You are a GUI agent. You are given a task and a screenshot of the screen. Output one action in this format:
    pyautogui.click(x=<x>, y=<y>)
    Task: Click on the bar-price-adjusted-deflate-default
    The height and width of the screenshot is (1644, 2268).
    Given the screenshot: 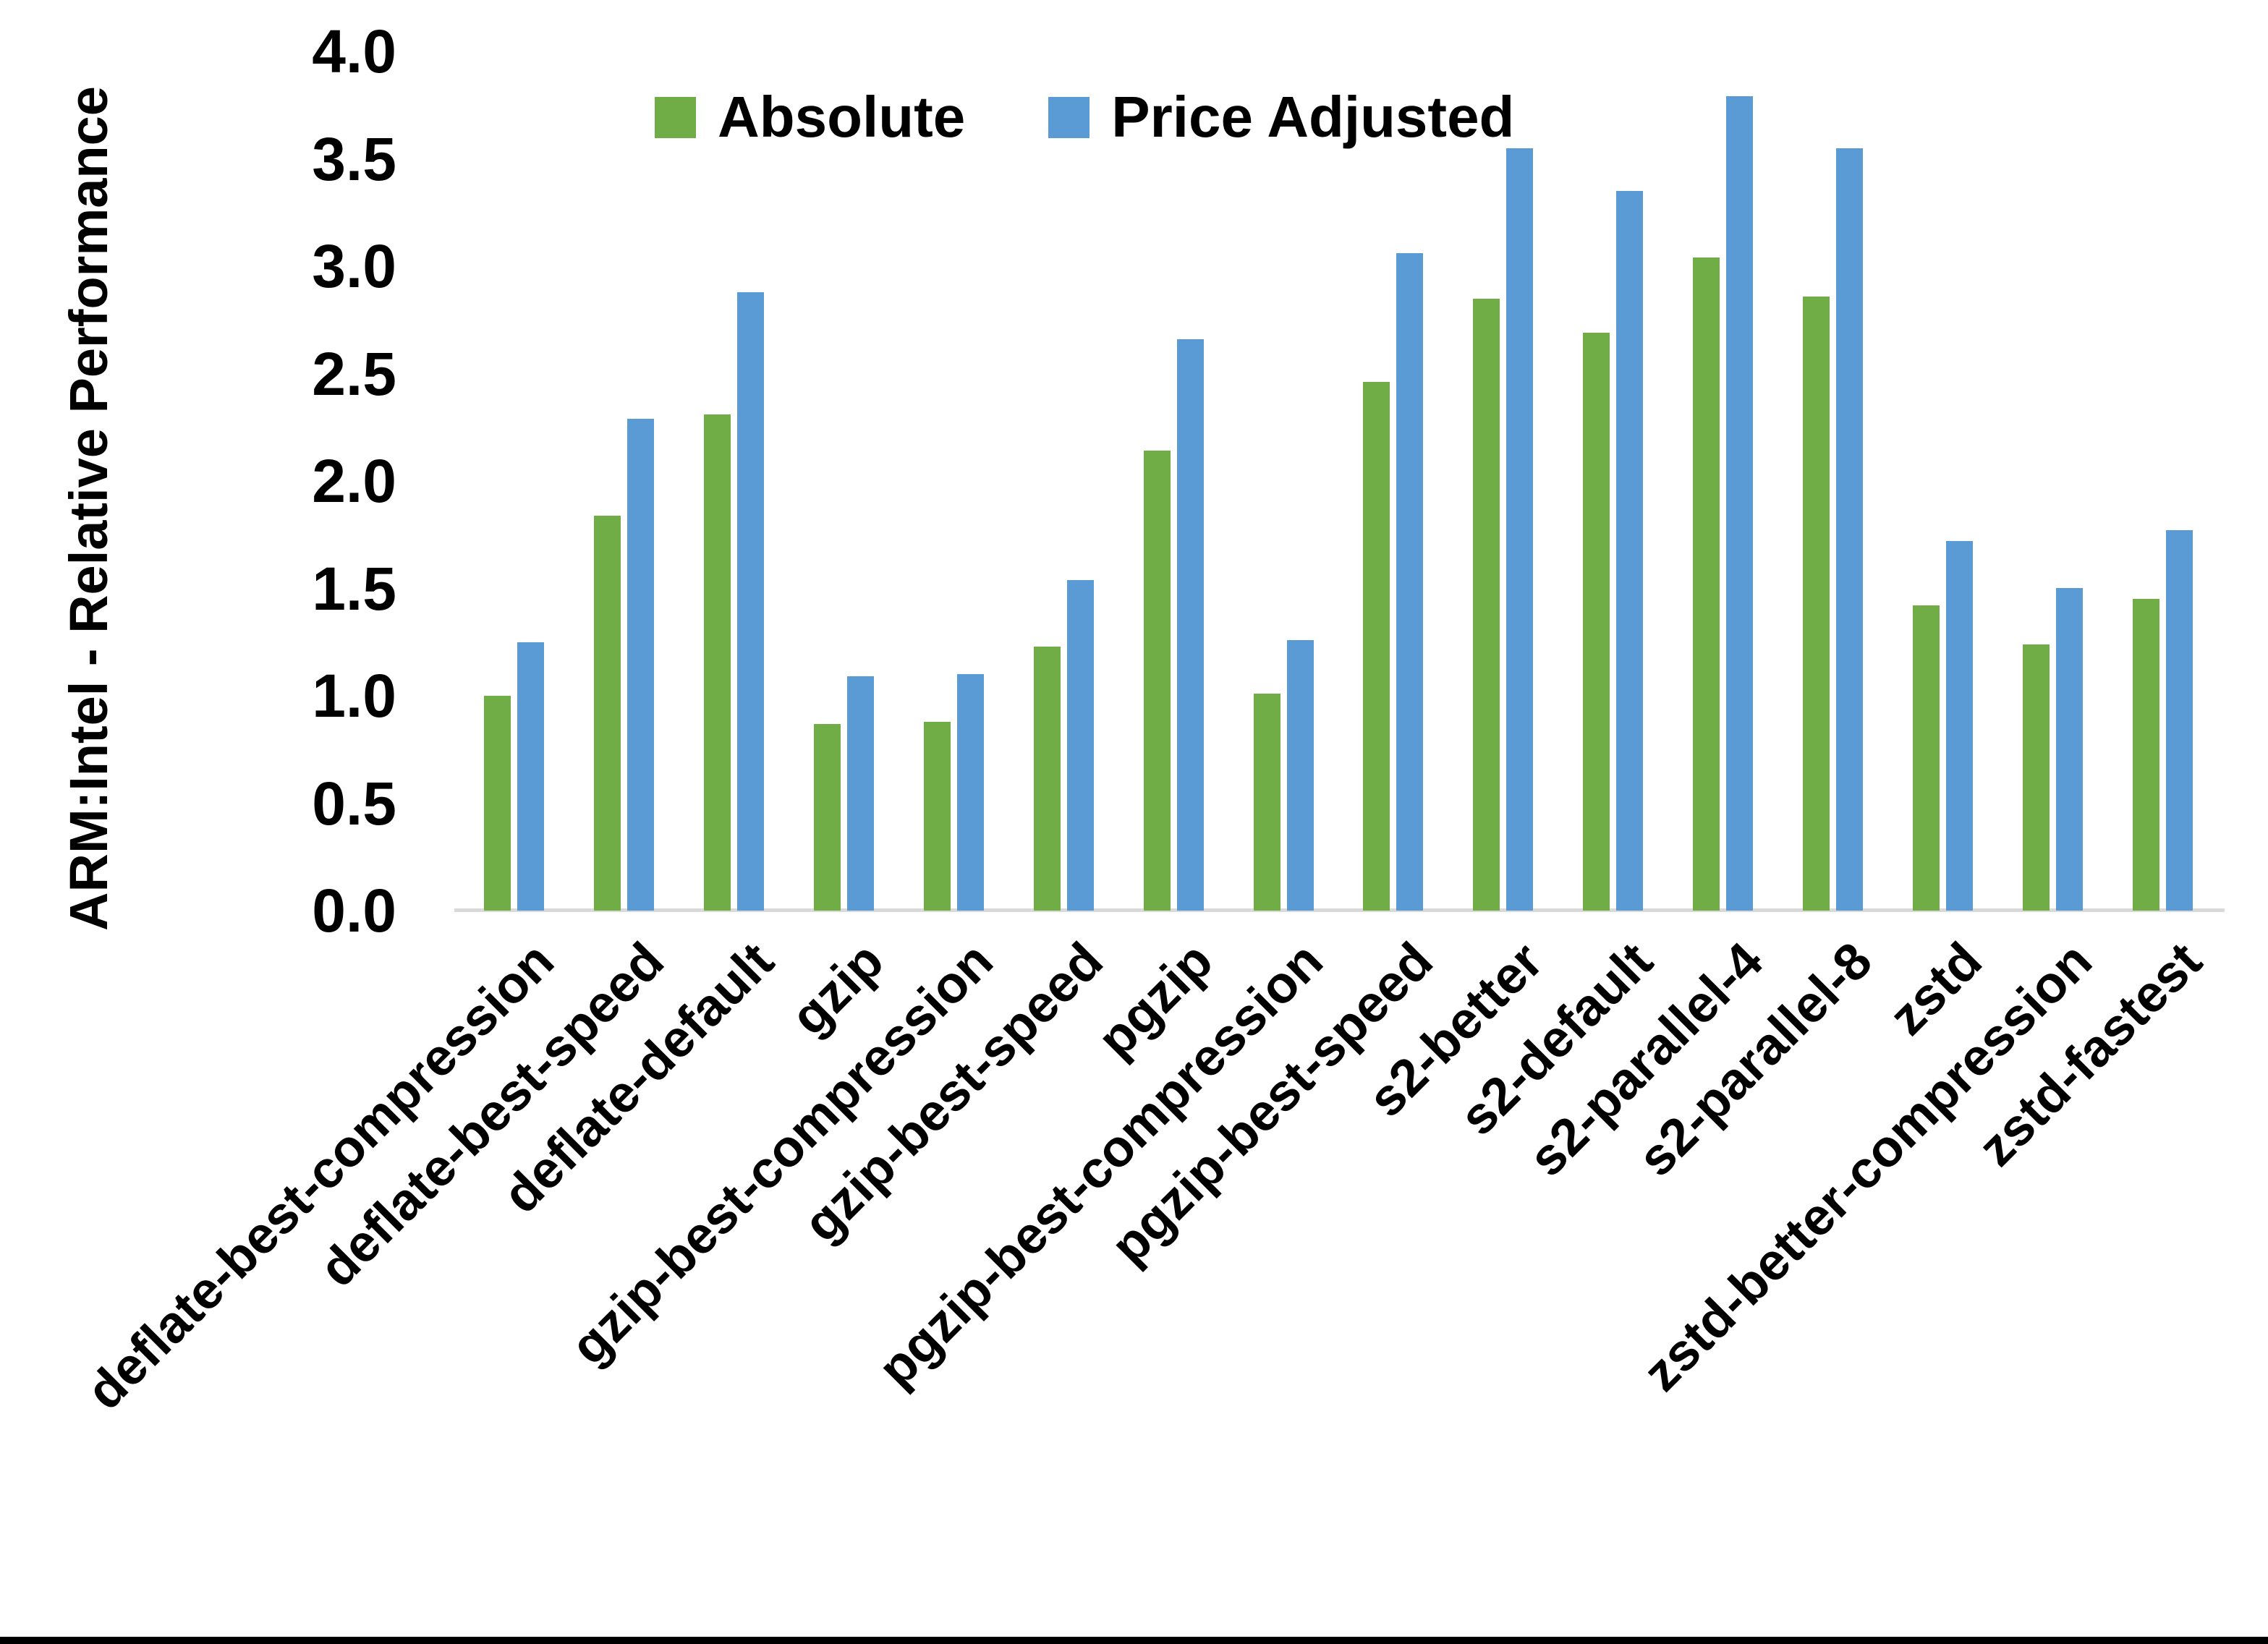 What is the action you would take?
    pyautogui.click(x=751, y=601)
    